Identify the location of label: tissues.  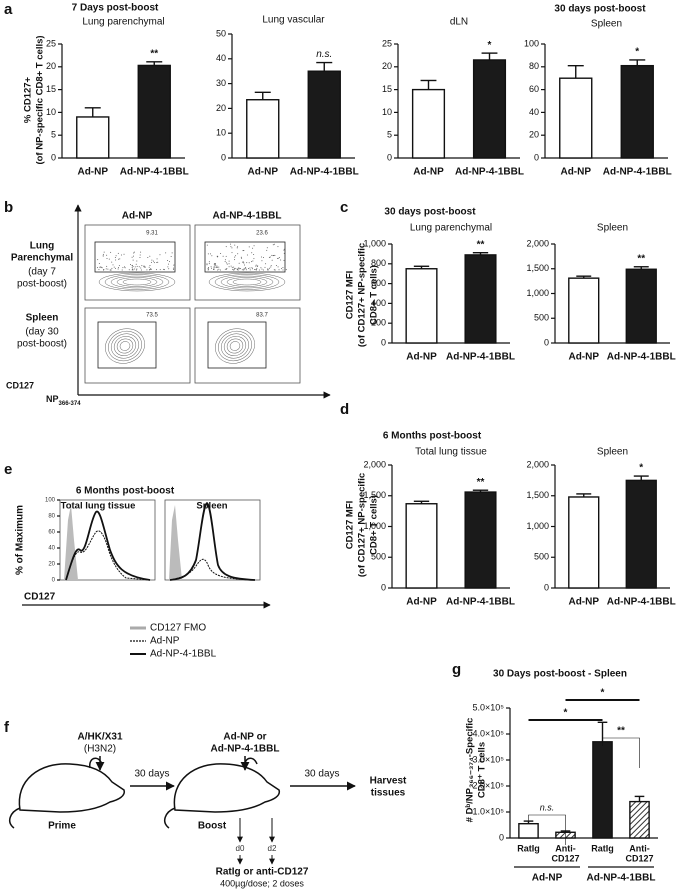
(388, 793).